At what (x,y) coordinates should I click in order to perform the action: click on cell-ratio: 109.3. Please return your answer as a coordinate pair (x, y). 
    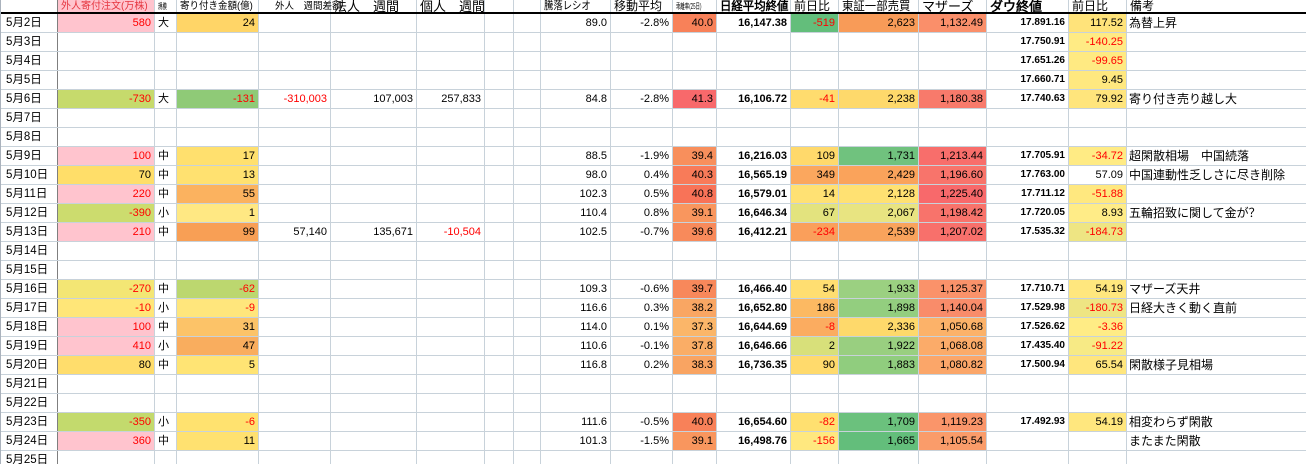
    Looking at the image, I should click on (576, 289).